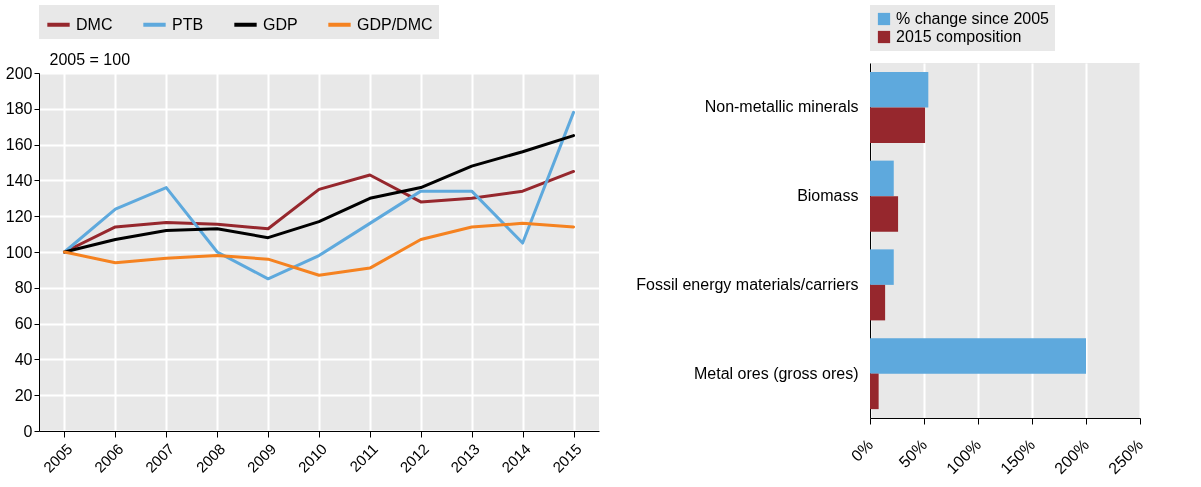 The width and height of the screenshot is (1201, 487). I want to click on y-tick-label: 0, so click(28, 431).